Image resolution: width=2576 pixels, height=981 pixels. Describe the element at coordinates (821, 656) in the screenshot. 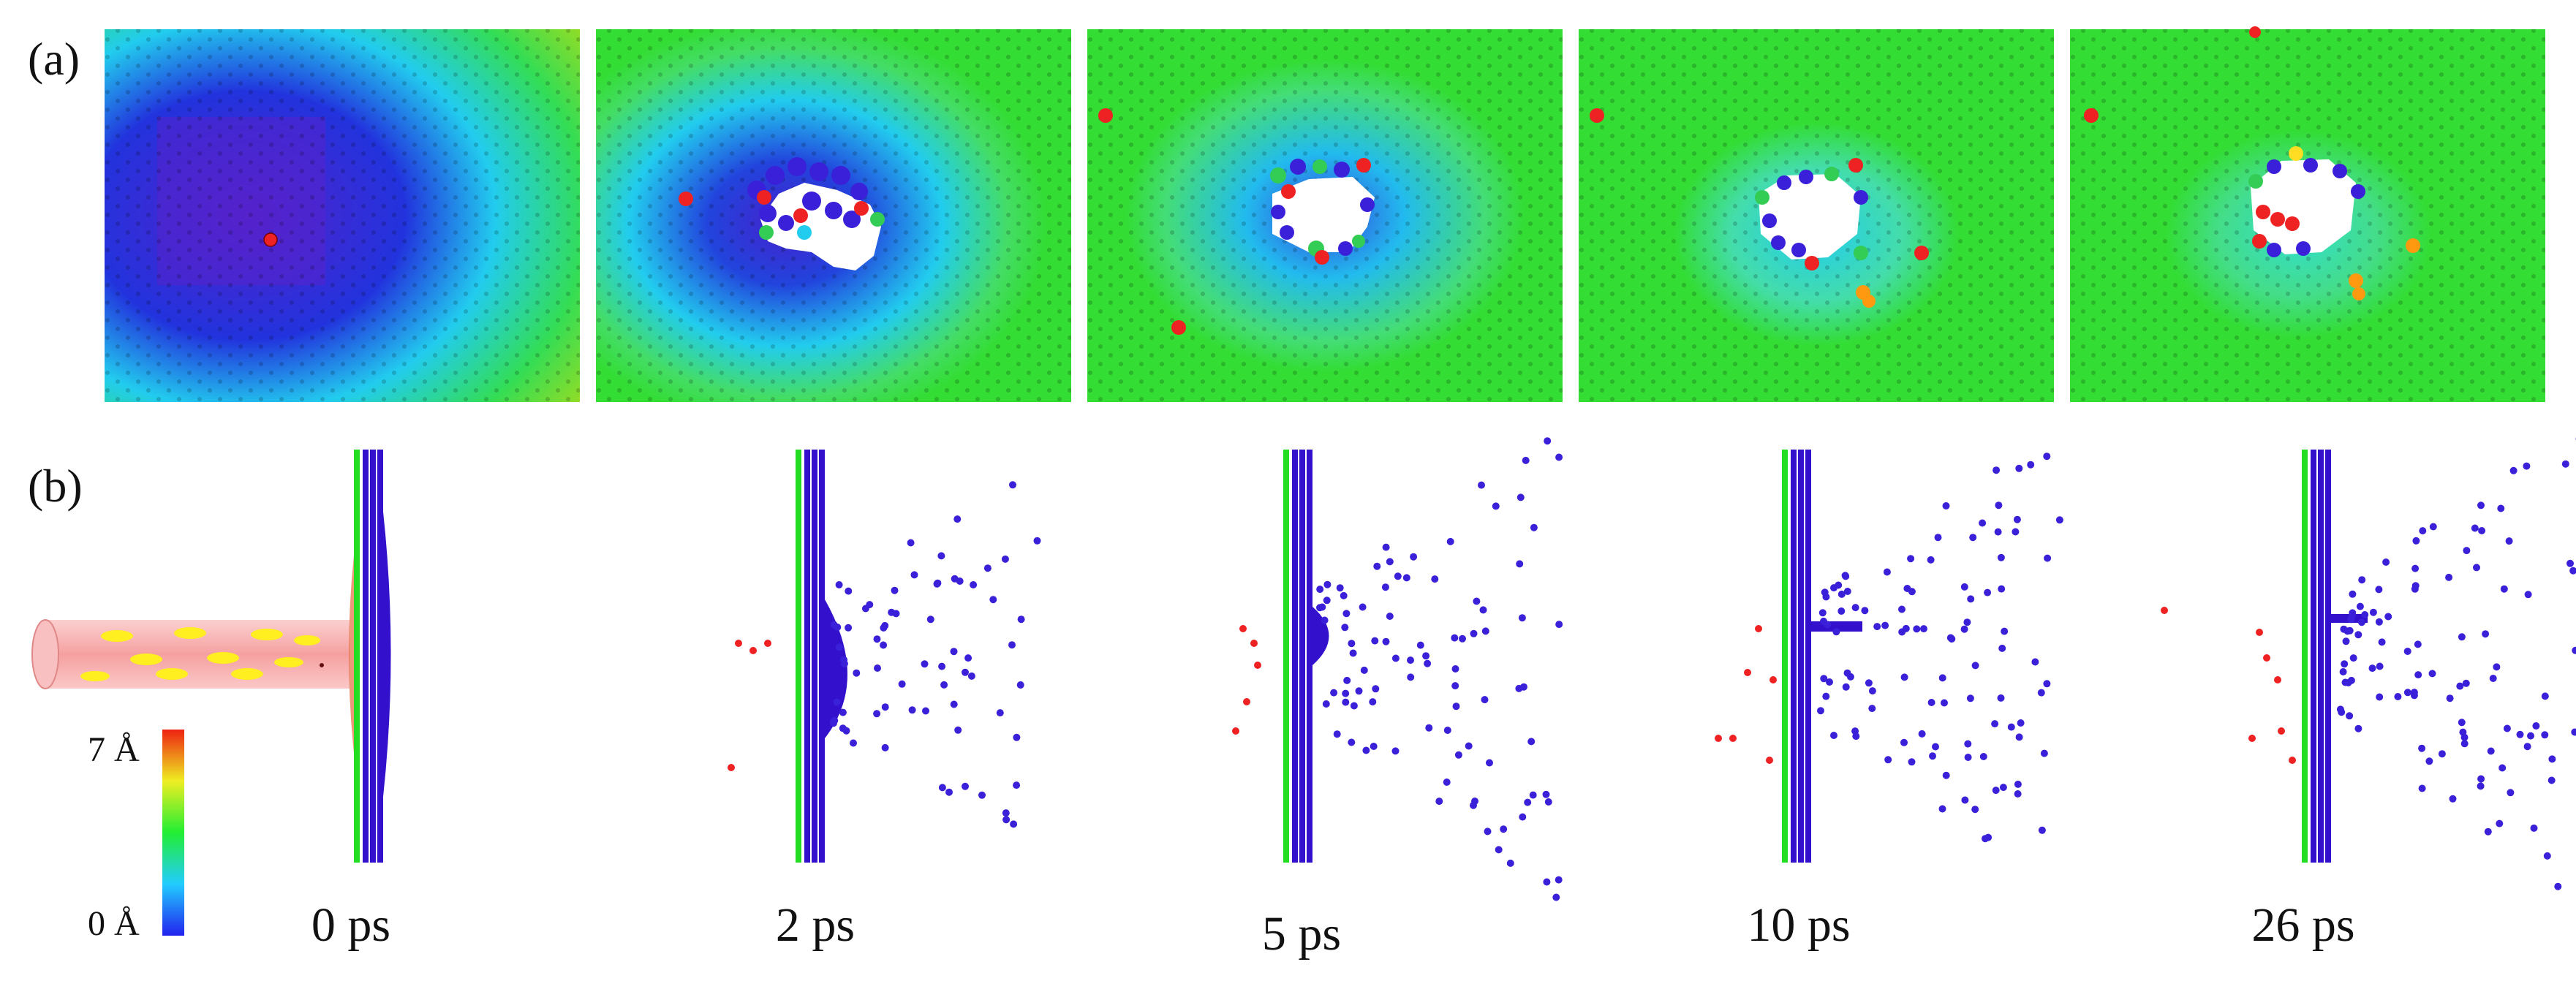

I see `side-view-2ps` at that location.